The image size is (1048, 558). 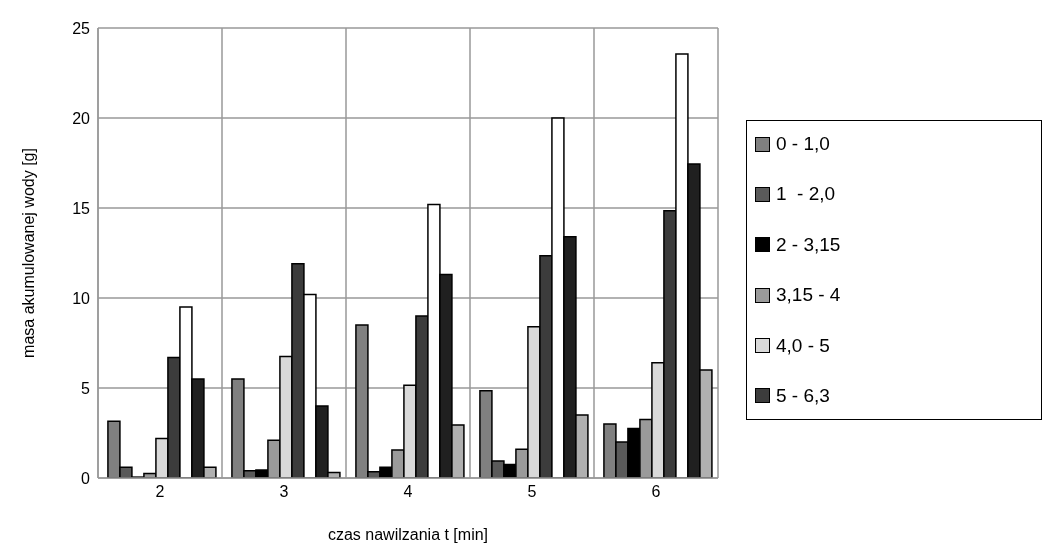 I want to click on x-tick-label: 5, so click(x=532, y=492).